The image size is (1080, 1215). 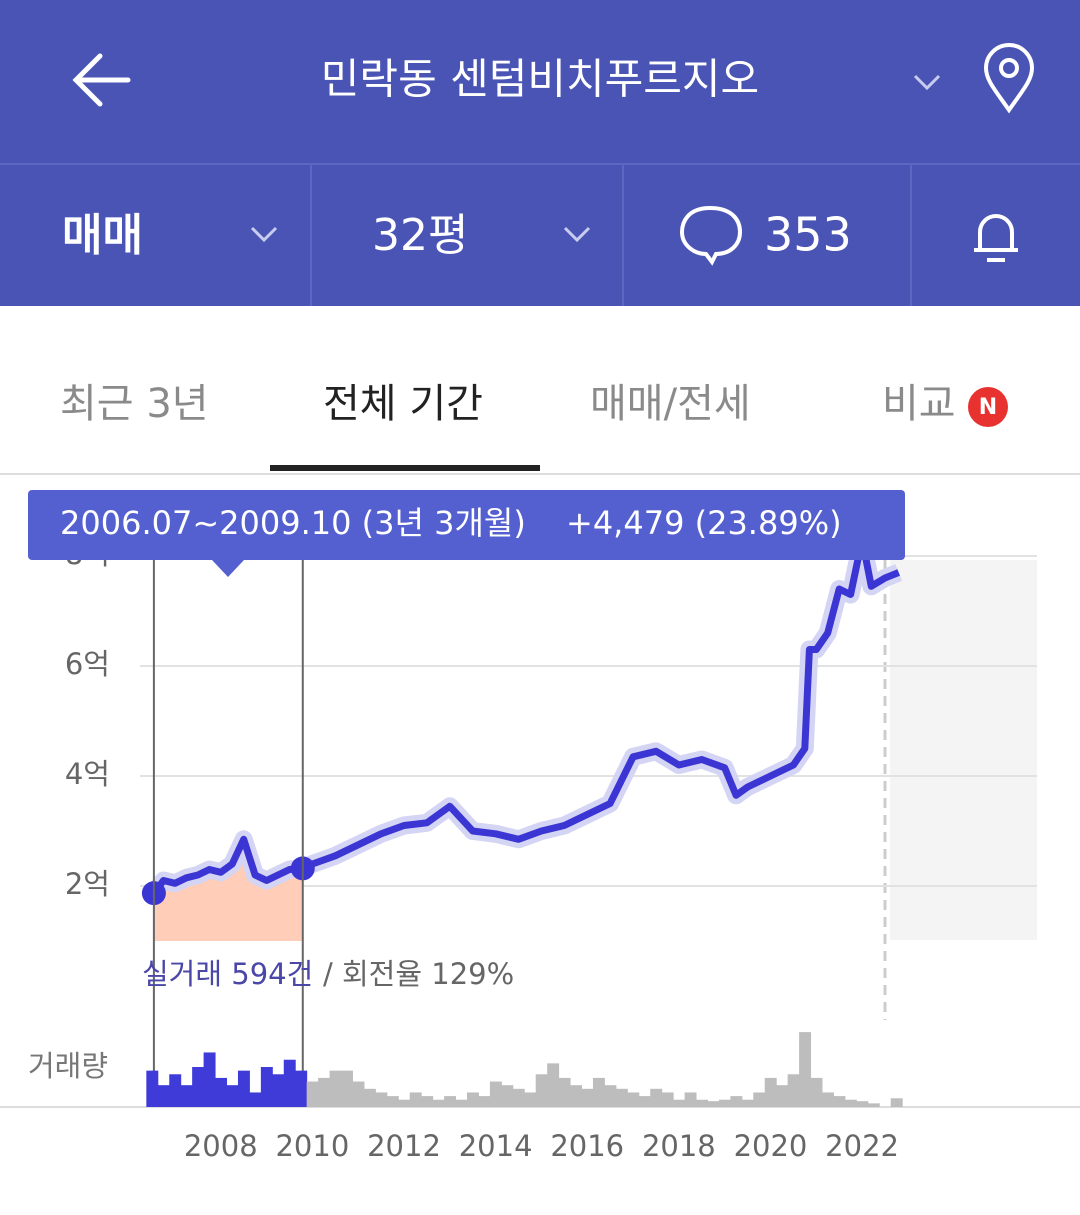 What do you see at coordinates (540, 79) in the screenshot?
I see `page-title: 민락동 센텀비치푸르지오` at bounding box center [540, 79].